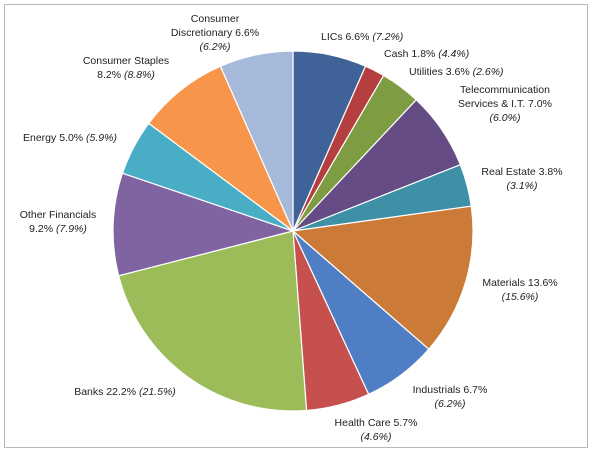 Image resolution: width=594 pixels, height=454 pixels. What do you see at coordinates (450, 397) in the screenshot?
I see `slice-label-industrials: Industrials 6.7% (6.2%)` at bounding box center [450, 397].